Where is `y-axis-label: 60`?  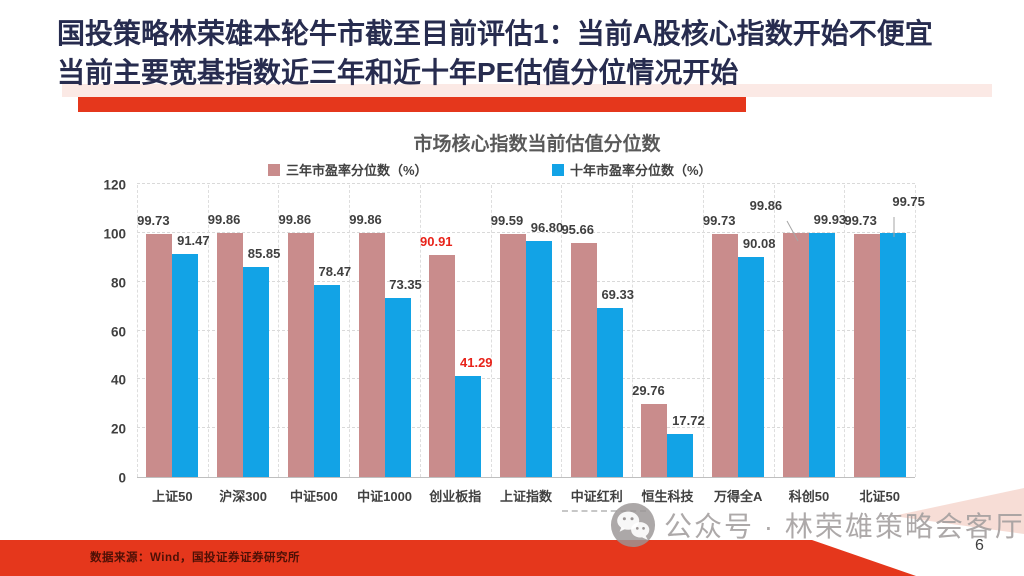
y-axis-label: 60 is located at coordinates (118, 331).